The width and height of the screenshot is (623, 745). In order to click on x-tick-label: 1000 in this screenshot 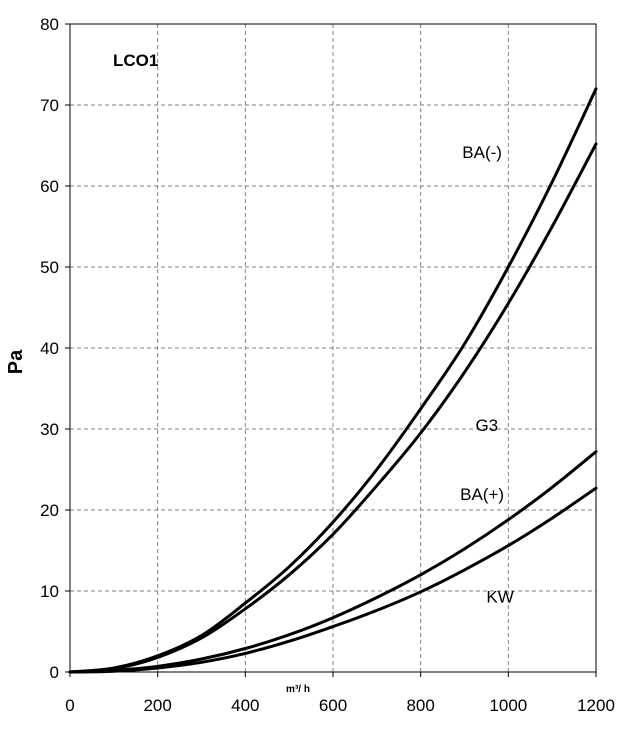, I will do `click(508, 705)`.